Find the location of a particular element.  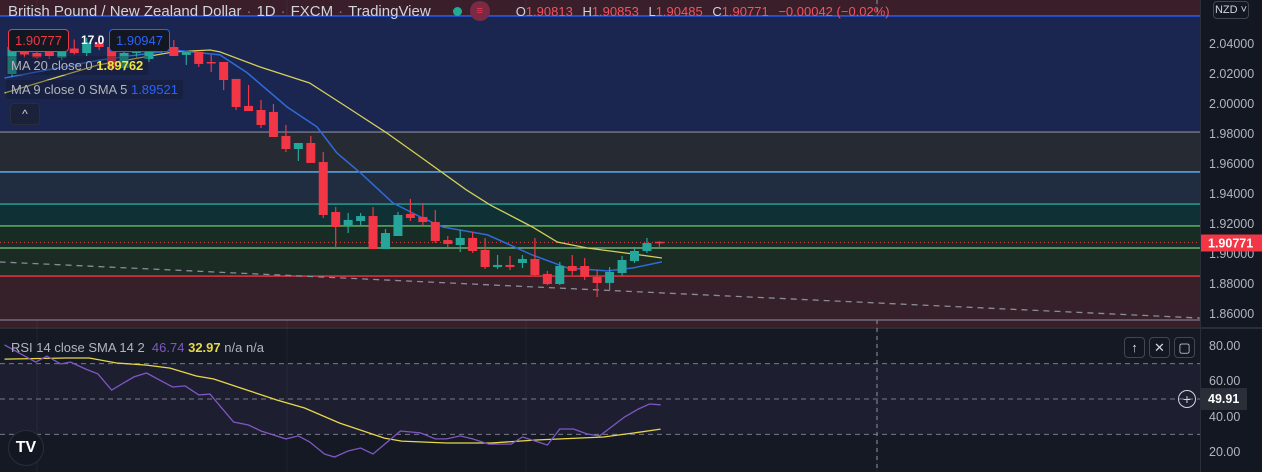

market-open-status-icon is located at coordinates (457, 11).